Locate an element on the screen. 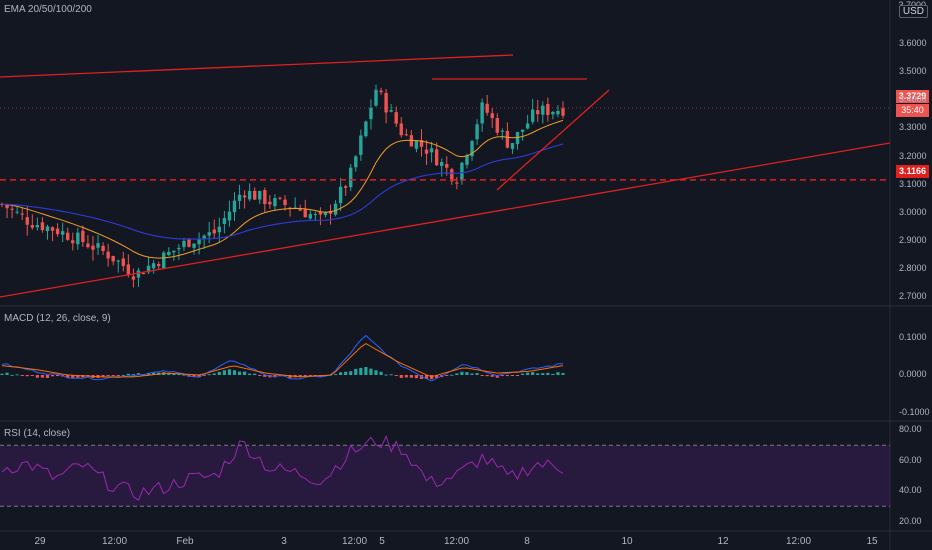  y-tick-label: 2.7000 is located at coordinates (913, 296).